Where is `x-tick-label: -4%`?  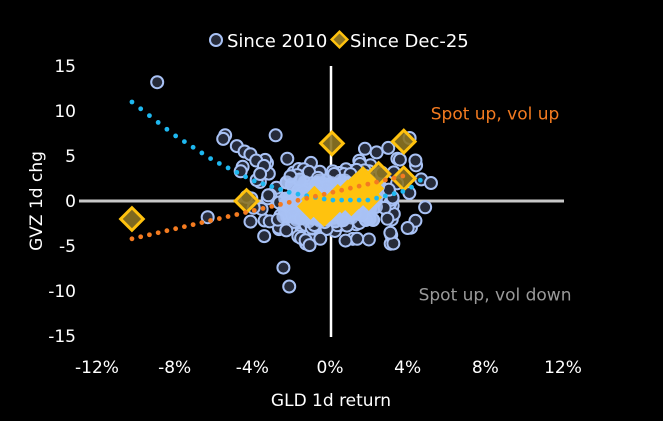
x-tick-label: -4% is located at coordinates (252, 368).